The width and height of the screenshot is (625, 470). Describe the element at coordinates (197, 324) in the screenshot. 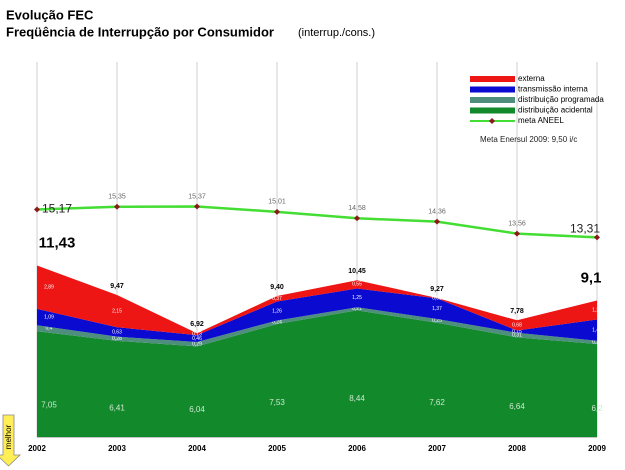

I see `total-label: 6,92` at that location.